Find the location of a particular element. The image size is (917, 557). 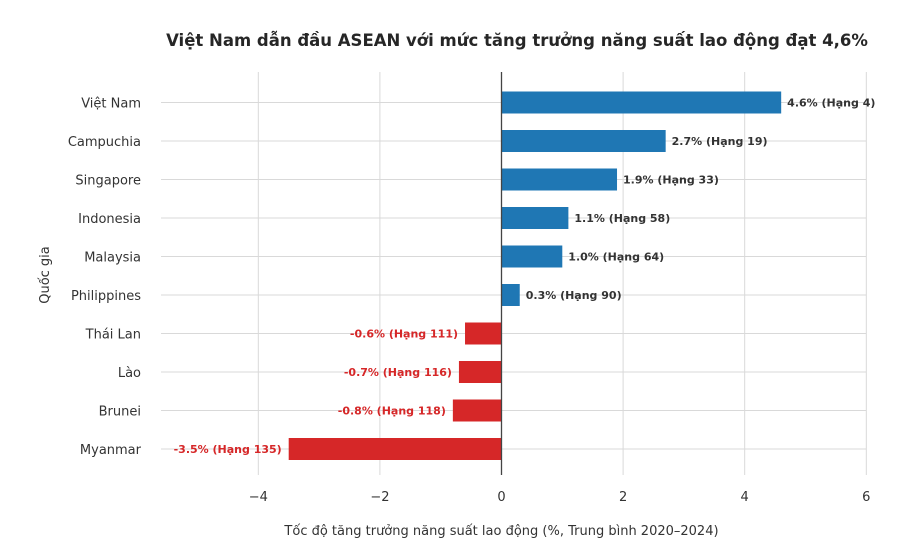

x-tick-label: 0 is located at coordinates (501, 497).